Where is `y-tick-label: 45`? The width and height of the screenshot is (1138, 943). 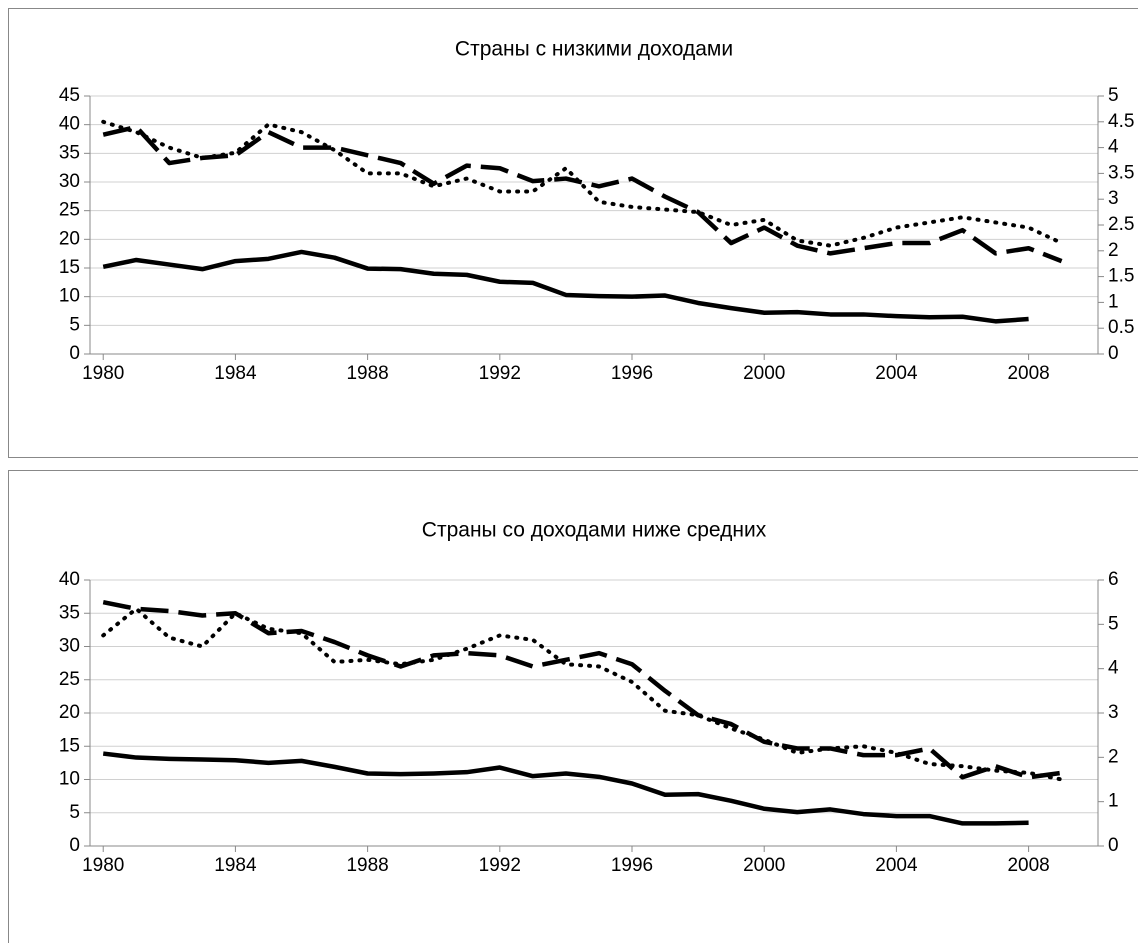
y-tick-label: 45 is located at coordinates (69, 95).